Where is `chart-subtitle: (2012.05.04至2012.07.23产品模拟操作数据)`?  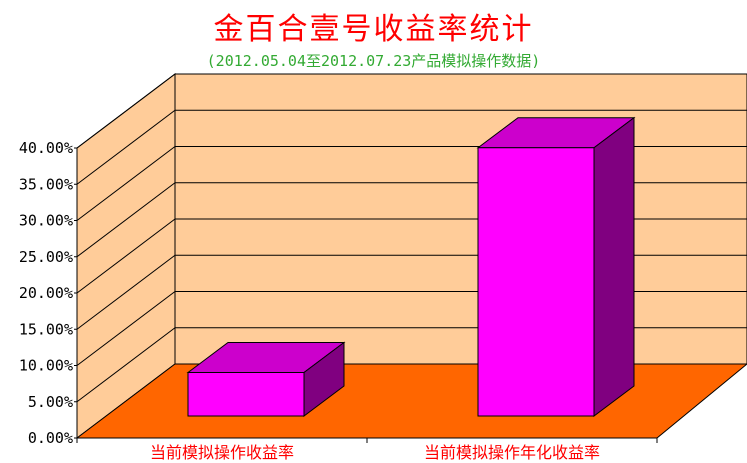
chart-subtitle: (2012.05.04至2012.07.23产品模拟操作数据) is located at coordinates (373, 61).